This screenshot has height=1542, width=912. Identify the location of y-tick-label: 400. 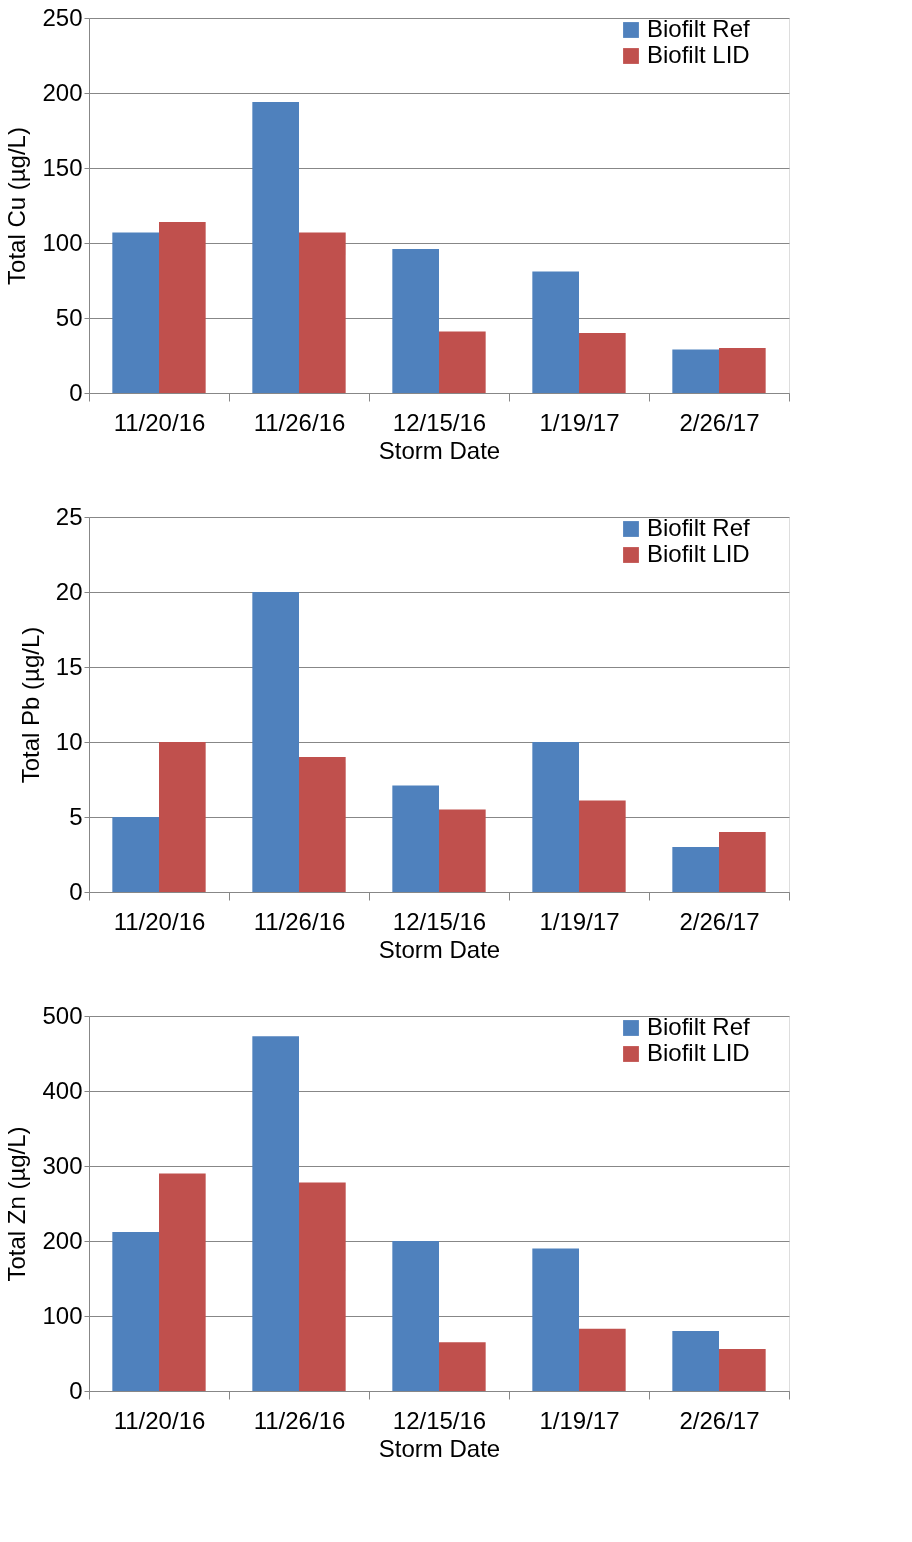
(62, 1090).